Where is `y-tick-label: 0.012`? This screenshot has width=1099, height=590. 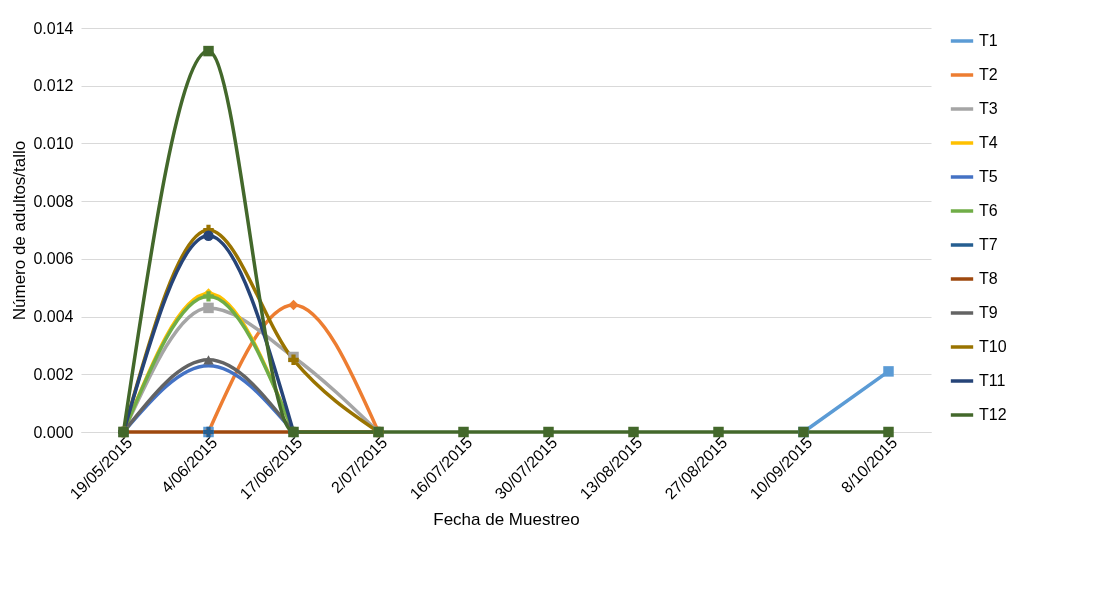
y-tick-label: 0.012 is located at coordinates (53, 86).